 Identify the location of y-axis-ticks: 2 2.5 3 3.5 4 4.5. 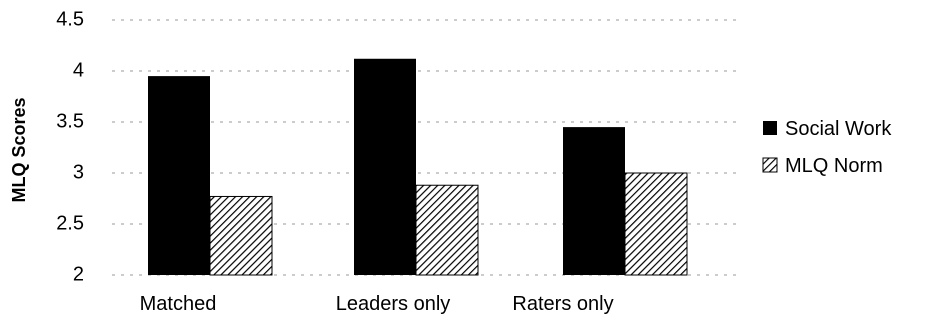
(70, 146).